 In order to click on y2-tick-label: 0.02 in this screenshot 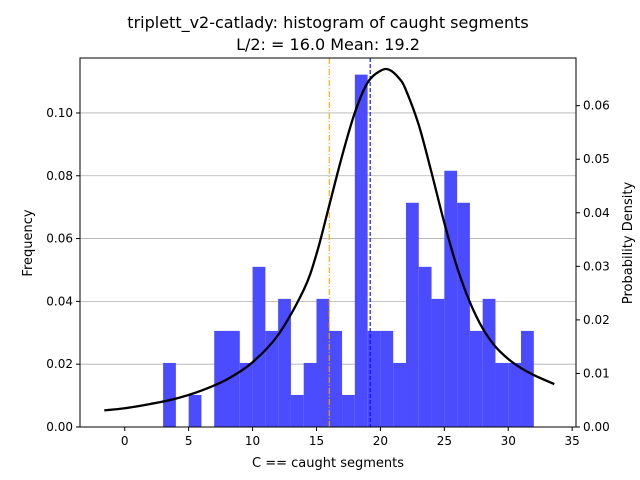, I will do `click(596, 320)`.